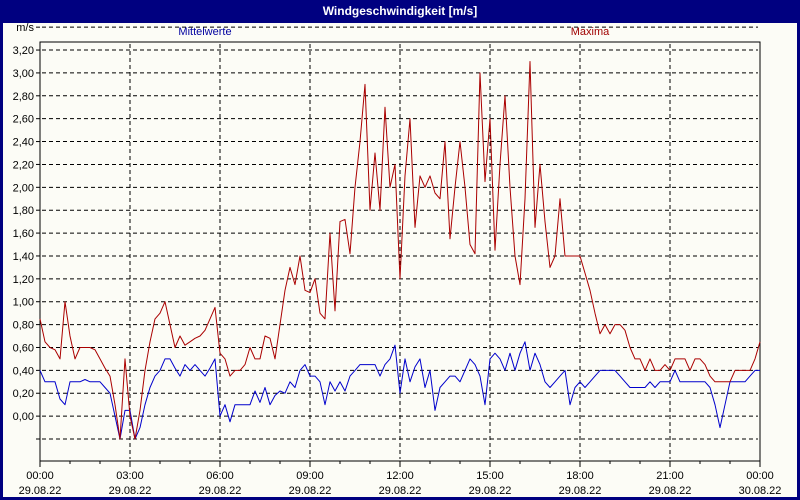 This screenshot has width=800, height=500. I want to click on x-axis-date-label: 30.08.22, so click(760, 491).